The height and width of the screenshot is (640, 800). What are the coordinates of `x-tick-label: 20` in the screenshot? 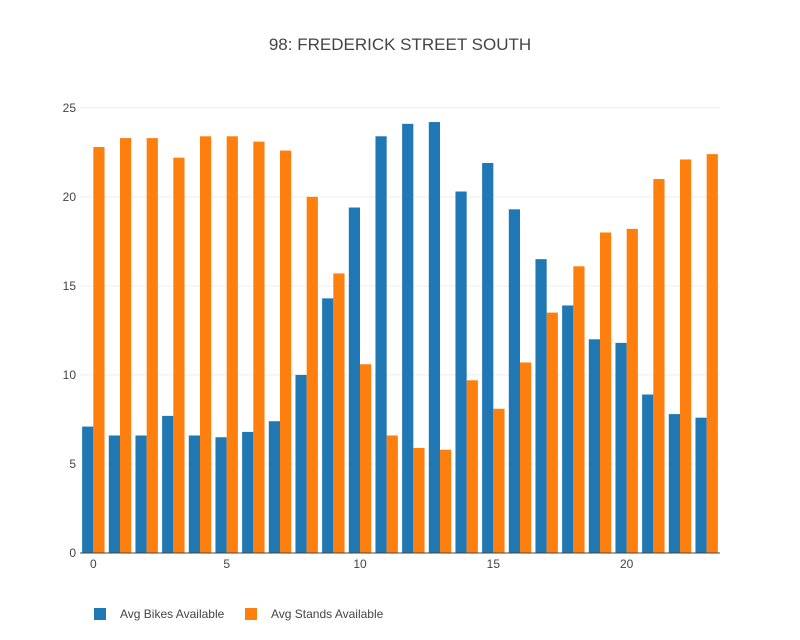 It's located at (627, 564).